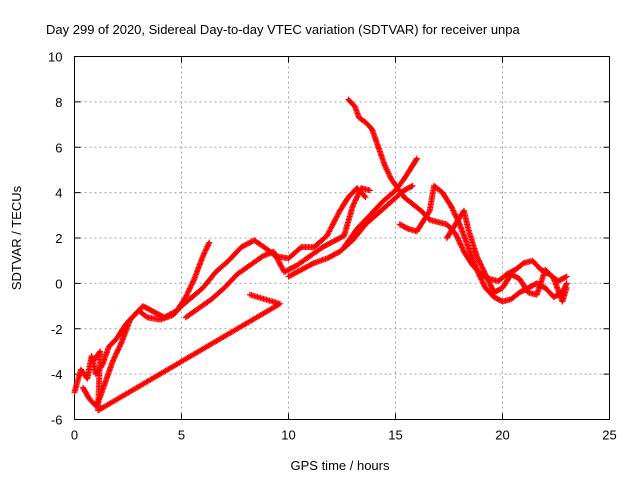  I want to click on y-tick-label: 10, so click(55, 57).